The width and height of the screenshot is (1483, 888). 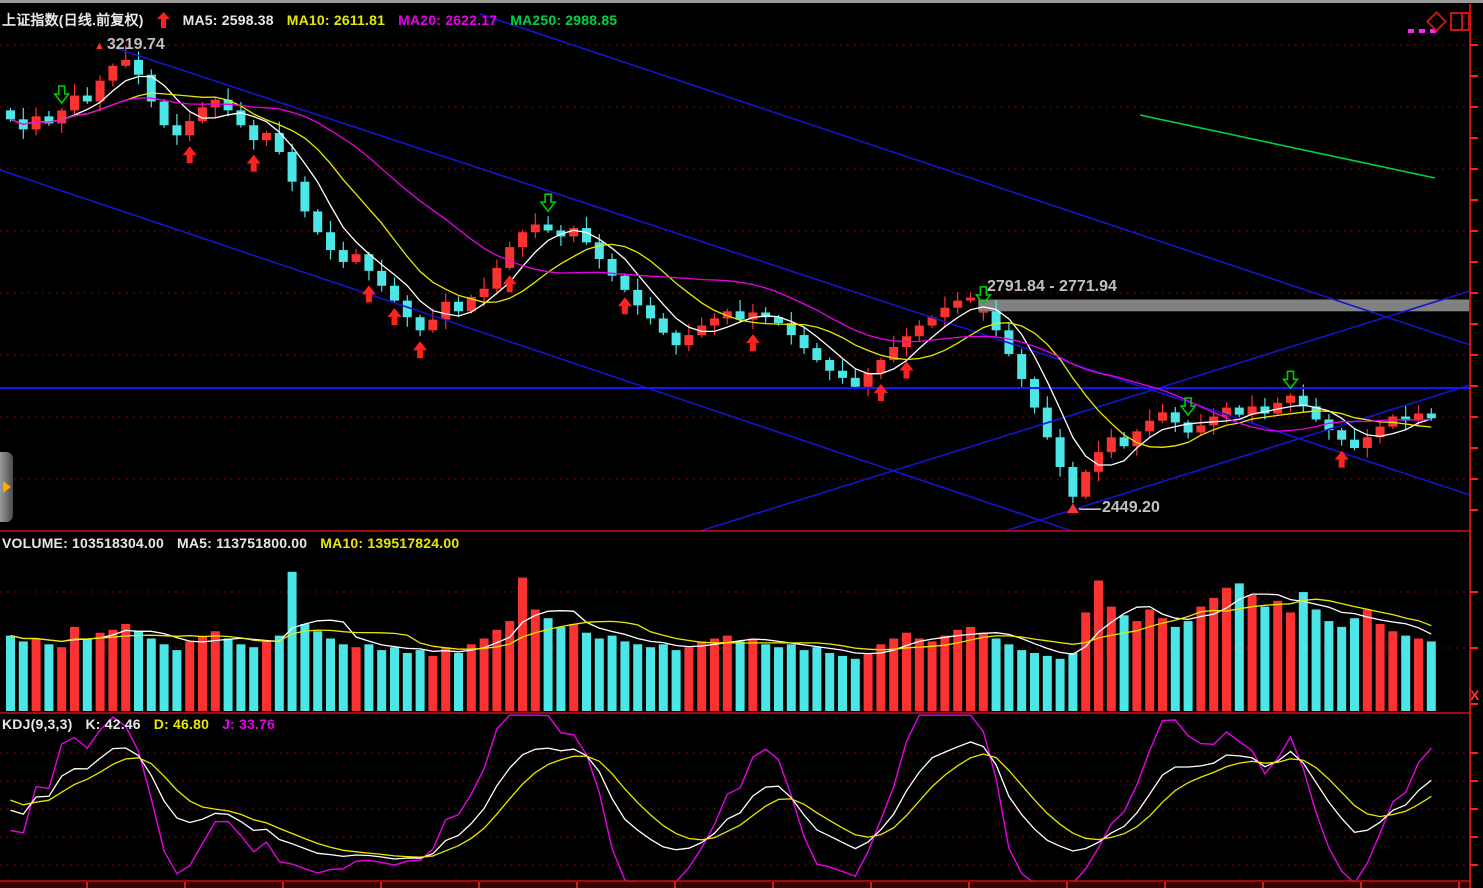 What do you see at coordinates (1052, 286) in the screenshot?
I see `gap-range-label: 2791.84 - 2771.94` at bounding box center [1052, 286].